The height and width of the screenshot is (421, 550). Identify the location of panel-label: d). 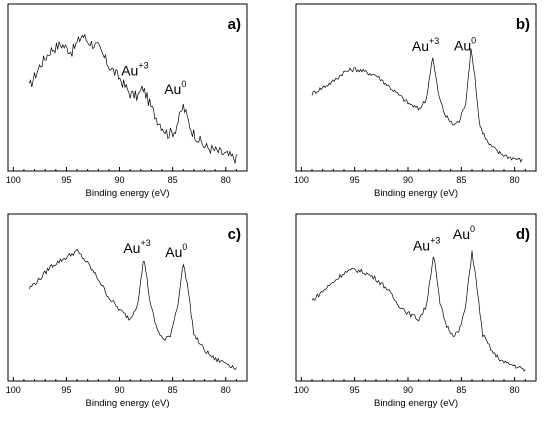
(523, 234).